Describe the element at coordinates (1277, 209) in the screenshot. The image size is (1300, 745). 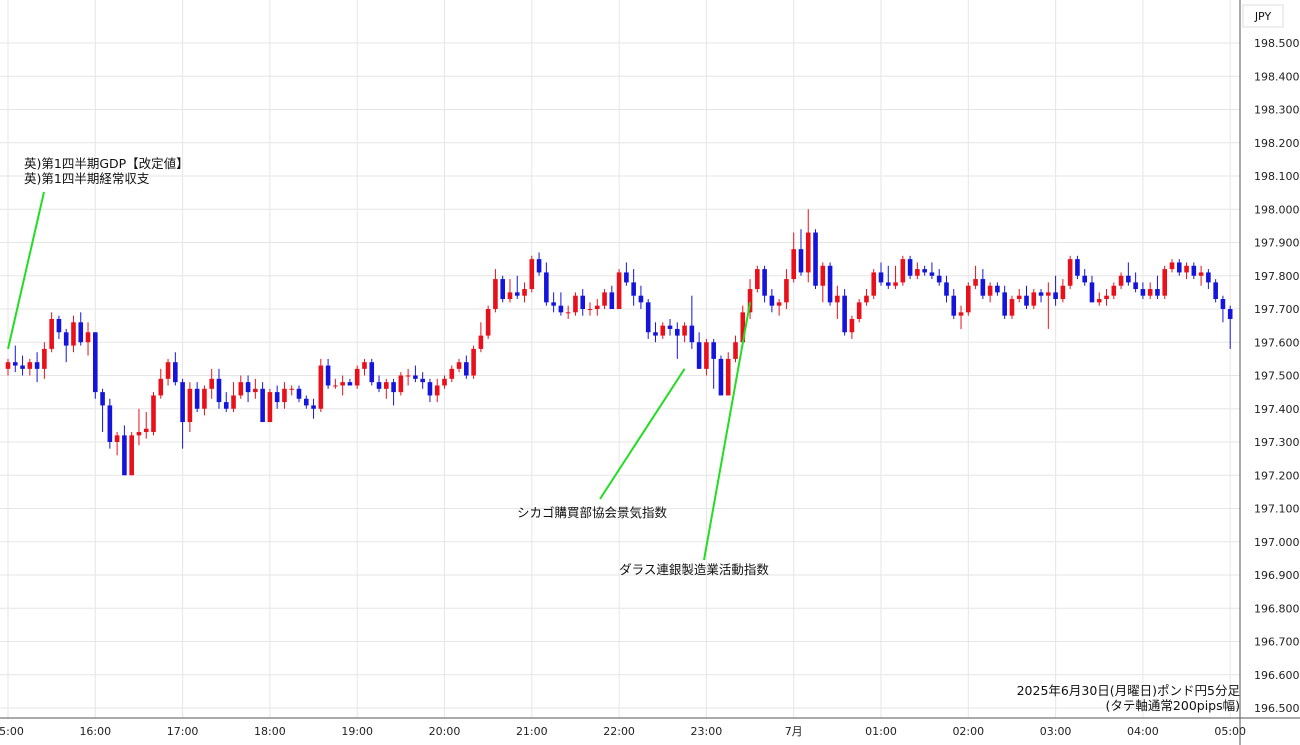
I see `y-tick-label: 198.000` at that location.